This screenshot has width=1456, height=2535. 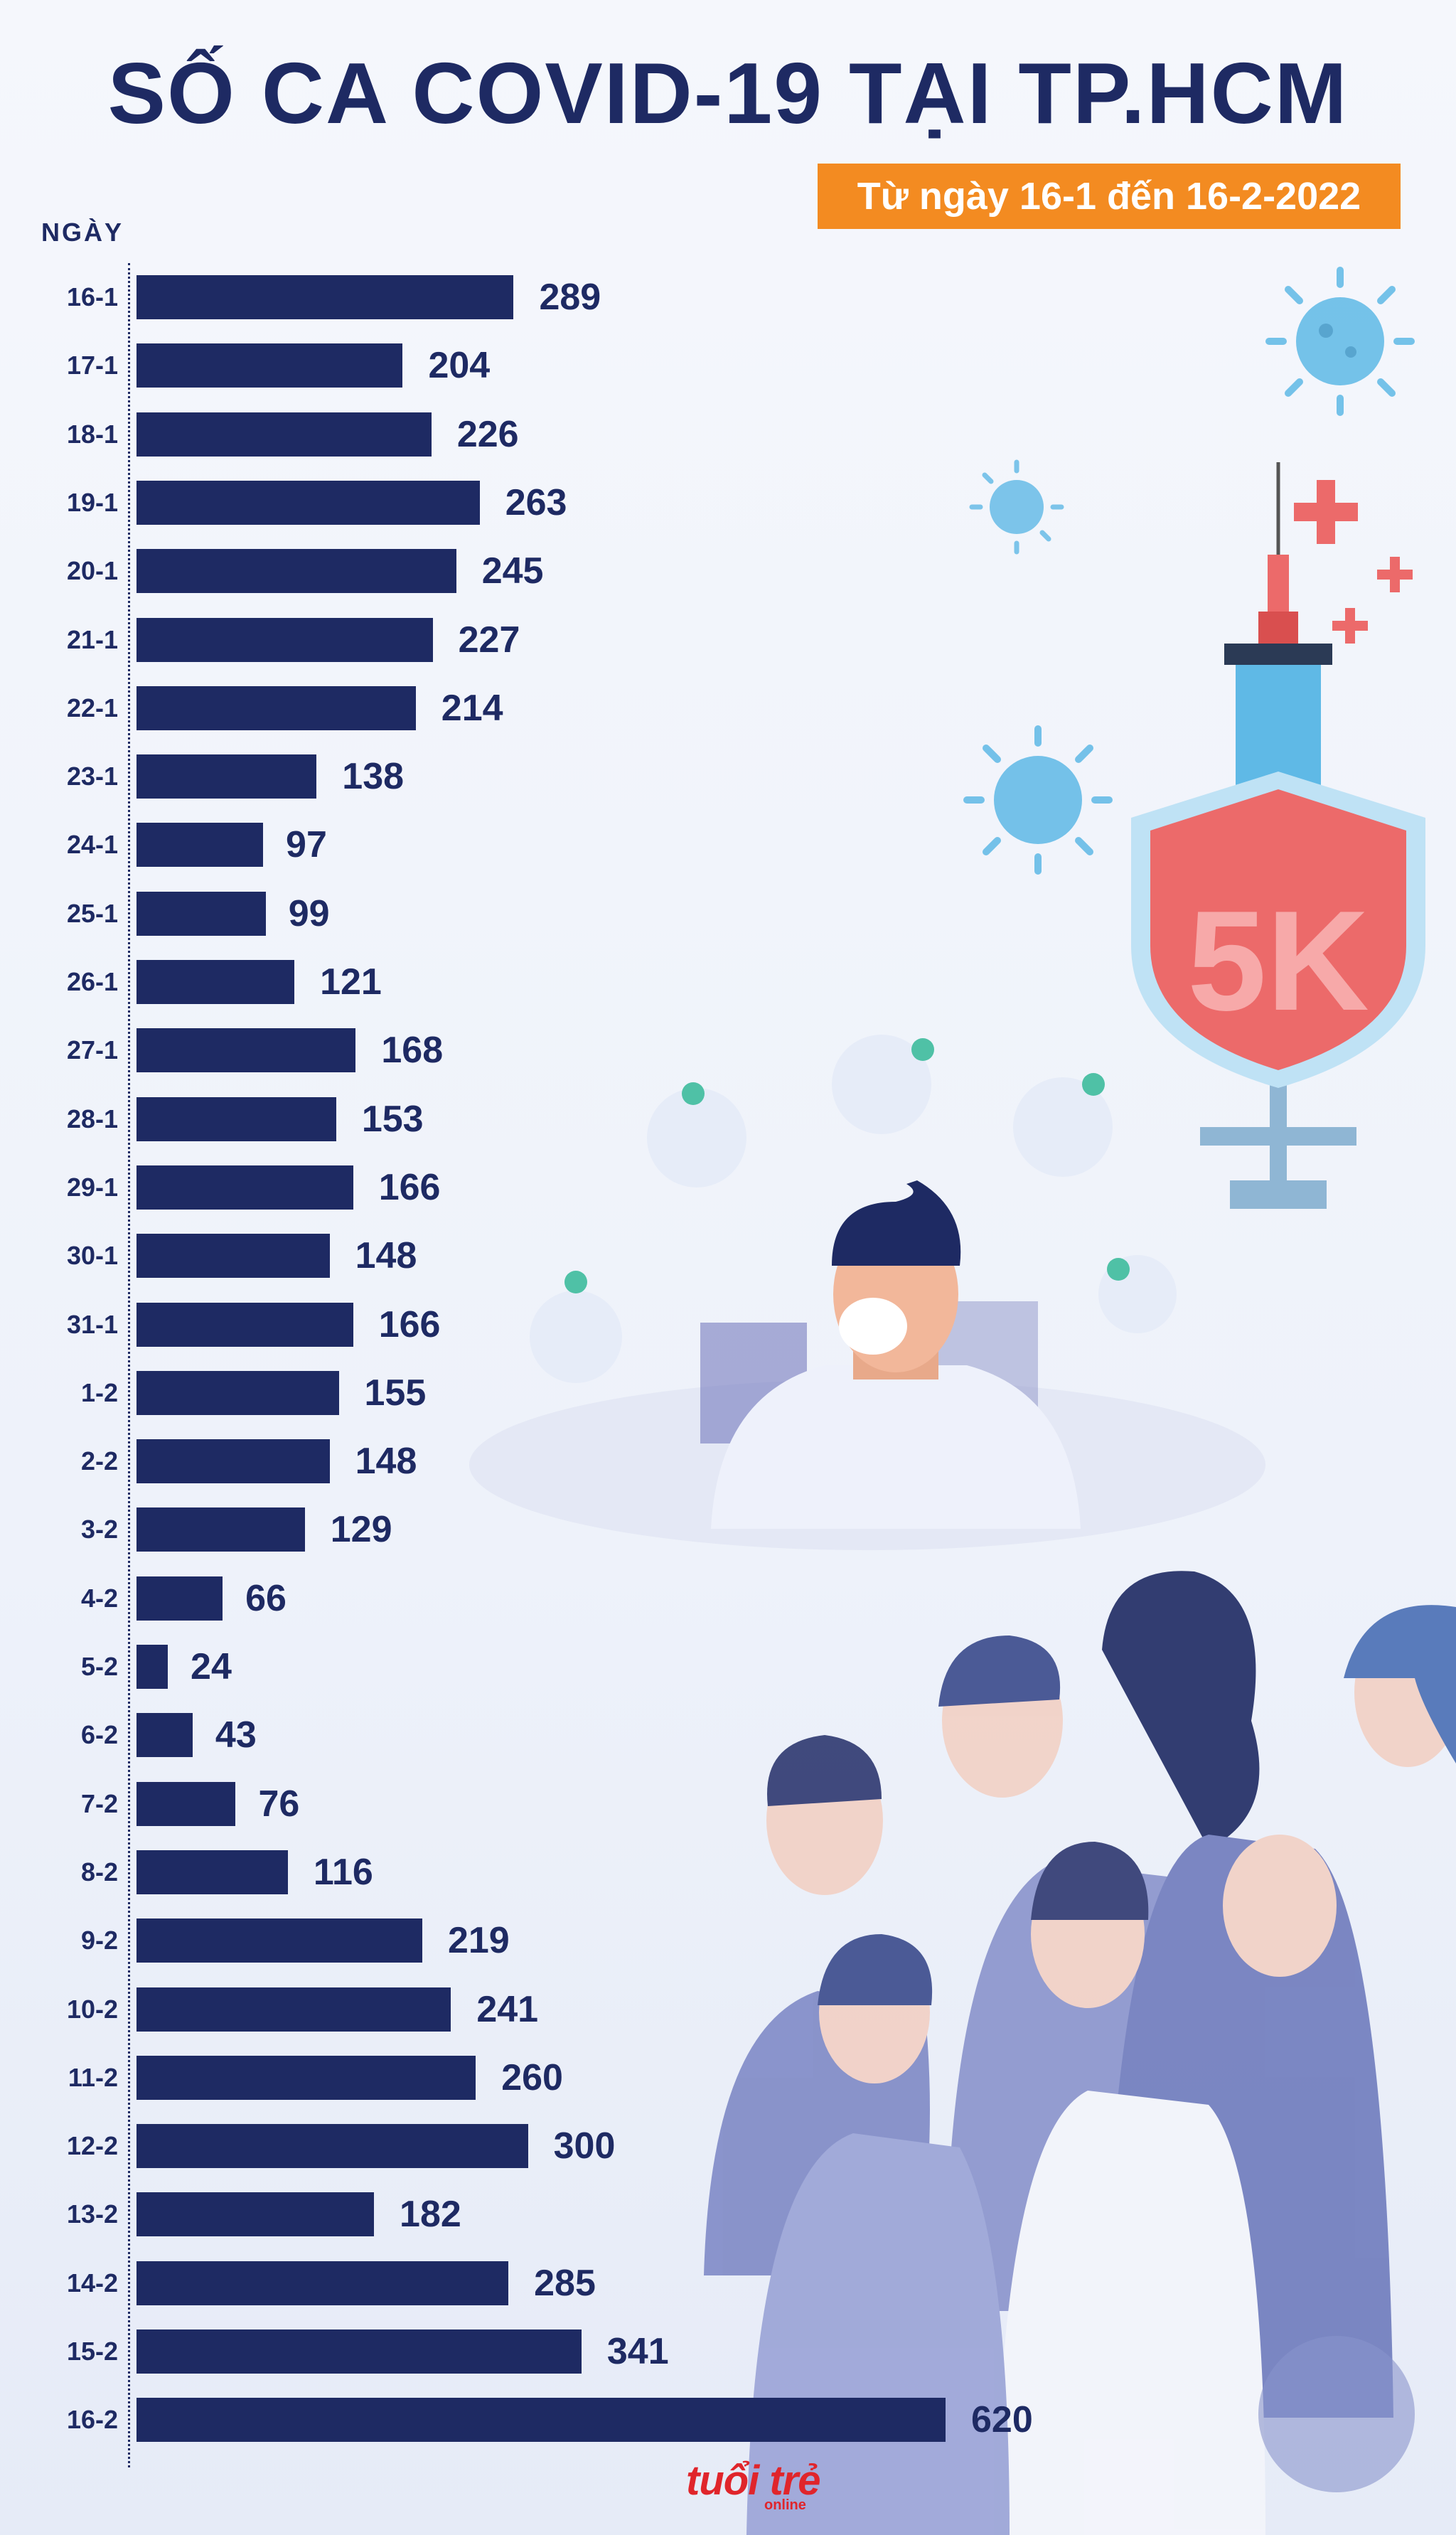 I want to click on value-label: 129, so click(x=361, y=1530).